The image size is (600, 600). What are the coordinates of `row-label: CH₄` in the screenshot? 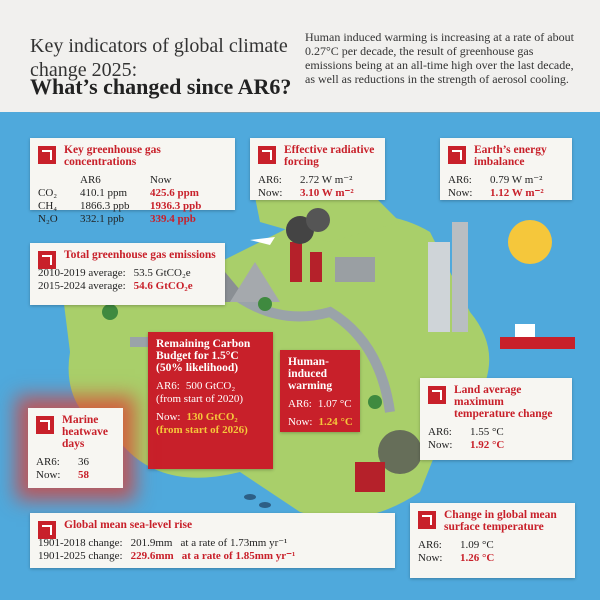 It's located at (48, 206).